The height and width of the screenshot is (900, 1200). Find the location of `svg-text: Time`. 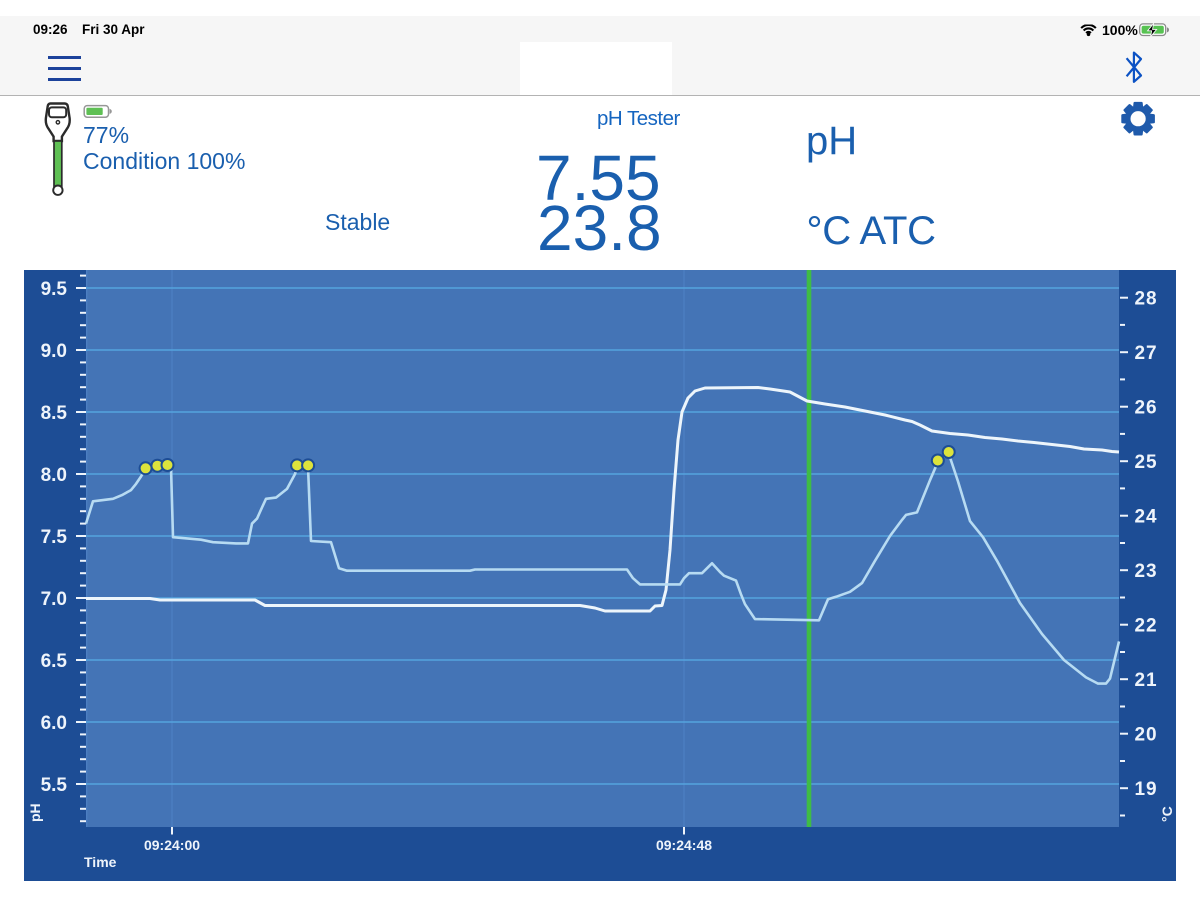

svg-text: Time is located at coordinates (100, 862).